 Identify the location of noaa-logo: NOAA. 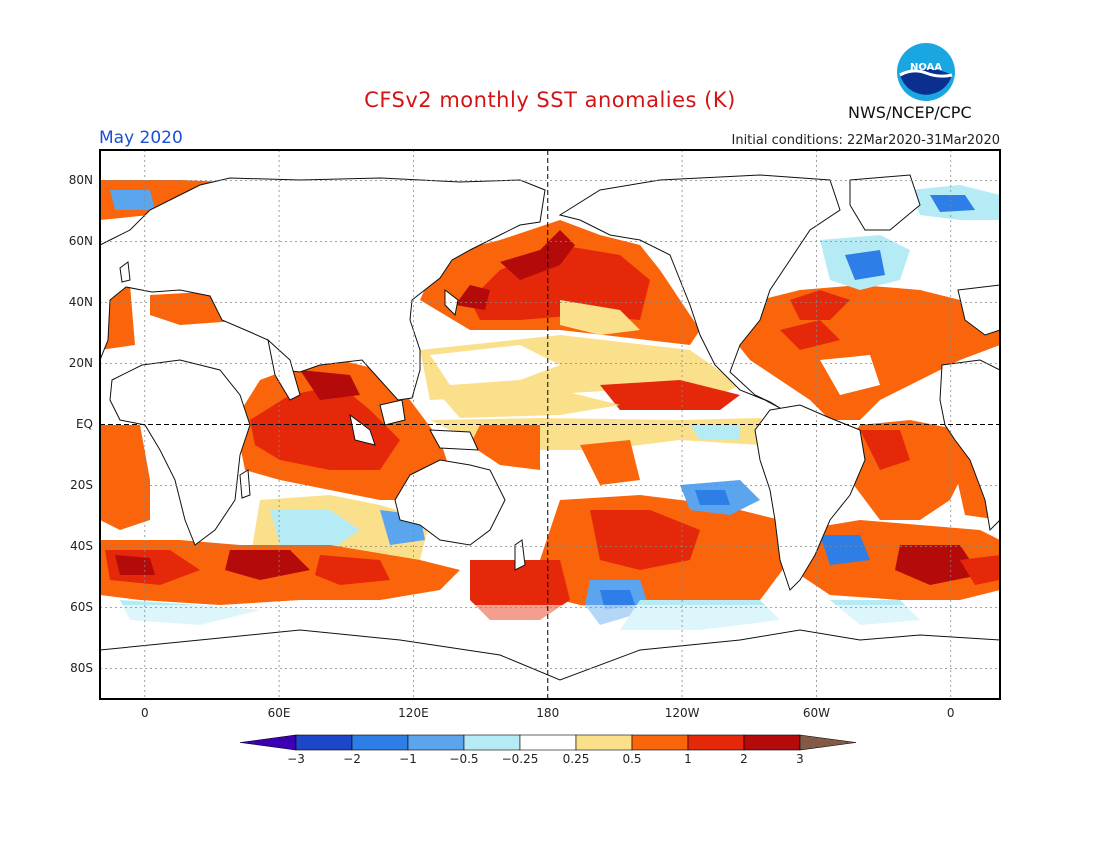
(926, 74).